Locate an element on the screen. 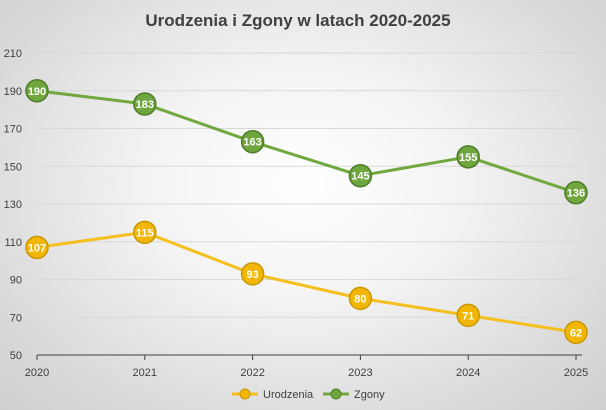  legend: Urodzenia Zgony is located at coordinates (308, 394).